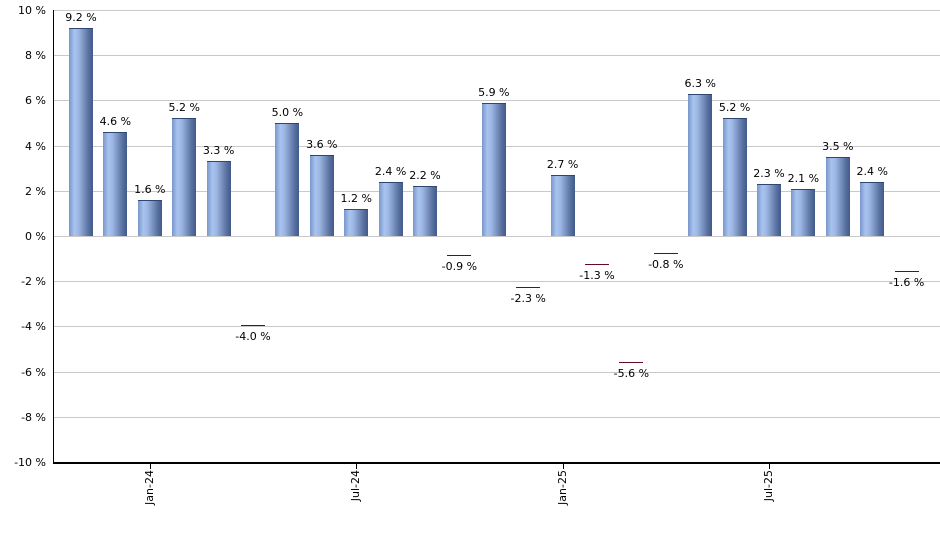  I want to click on bar-value-label-Apr-24: -4.0 %, so click(253, 337).